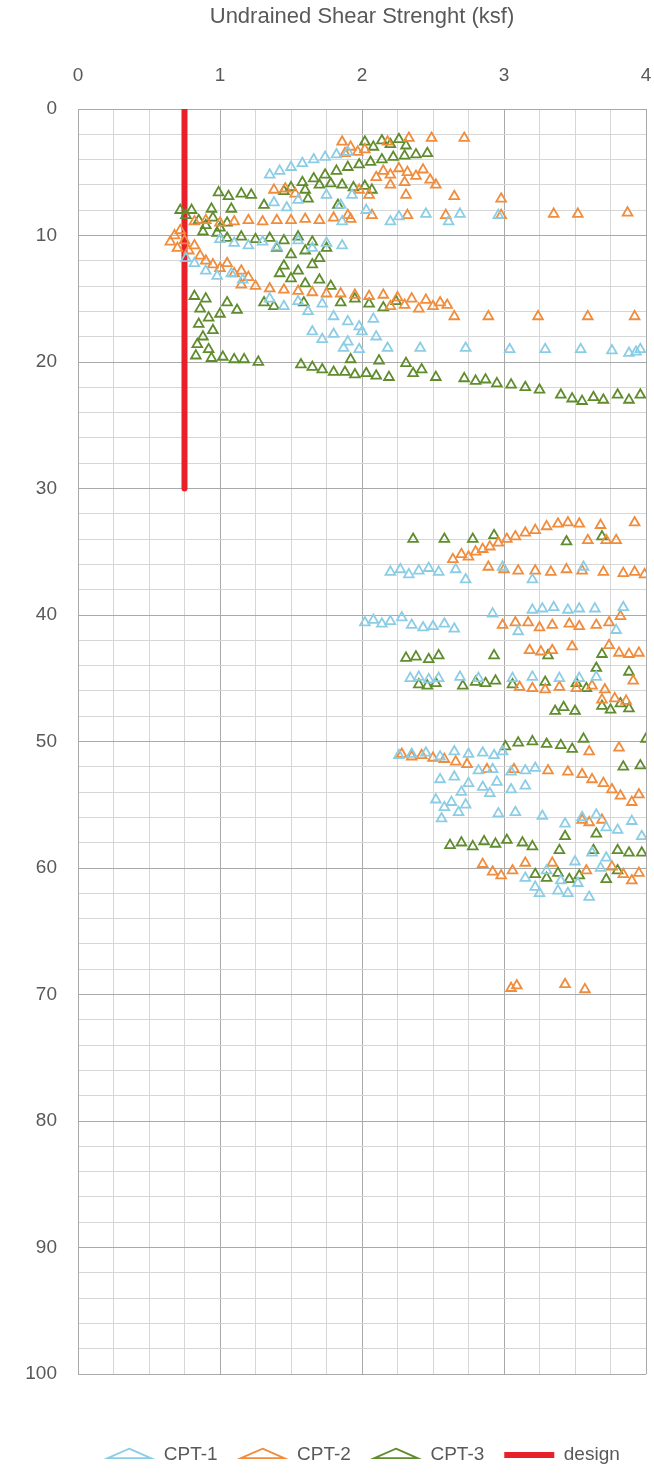 This screenshot has width=654, height=1477. What do you see at coordinates (457, 1454) in the screenshot?
I see `legend-label: CPT-3` at bounding box center [457, 1454].